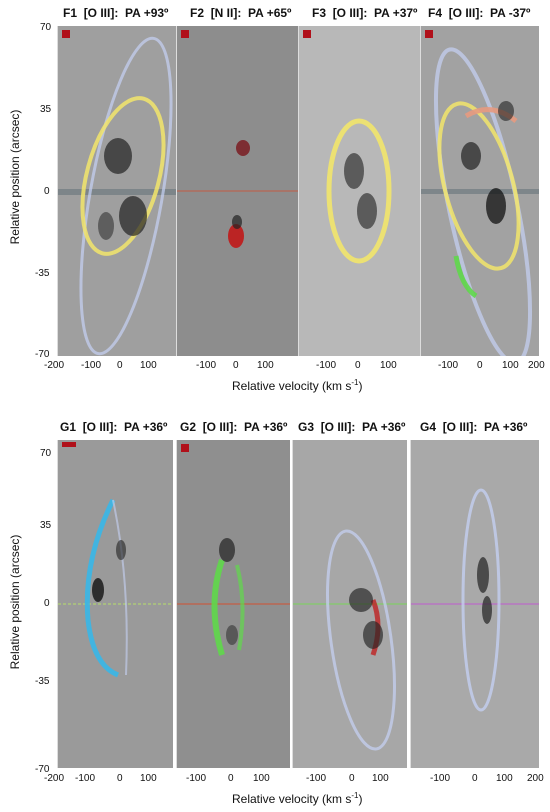 This screenshot has width=550, height=812. What do you see at coordinates (115, 588) in the screenshot?
I see `spectrum-image-g1` at bounding box center [115, 588].